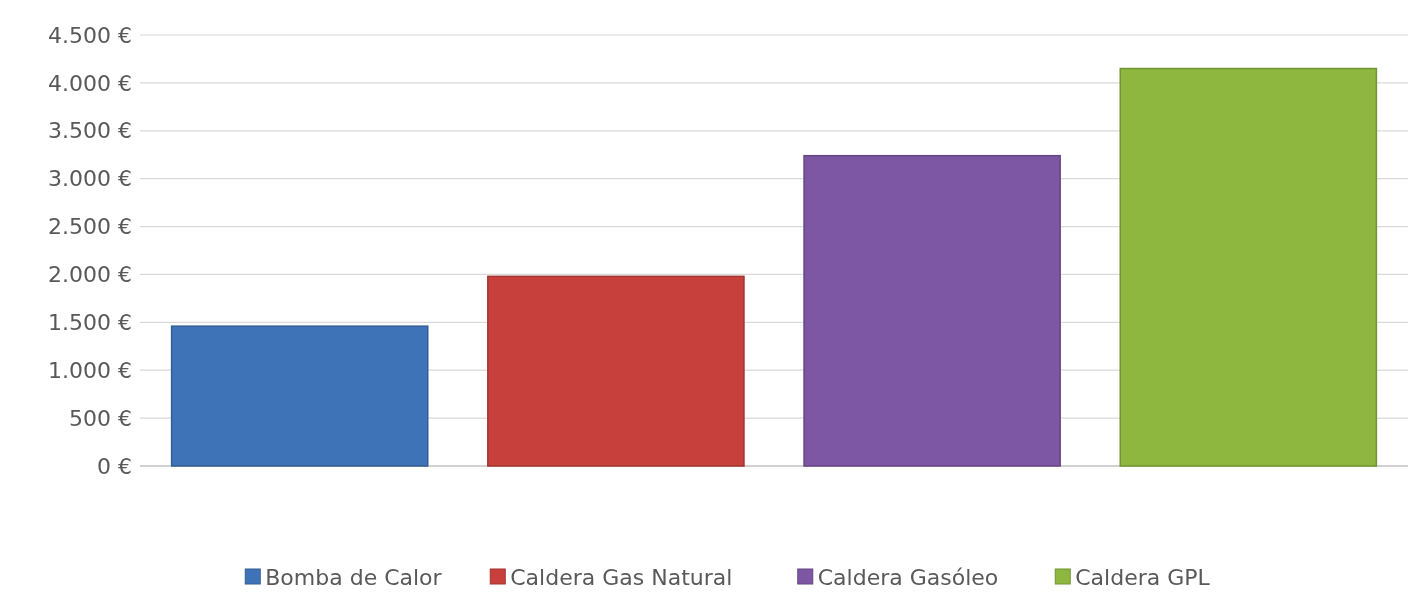  Describe the element at coordinates (100, 418) in the screenshot. I see `y-tick-label: 500 €` at that location.